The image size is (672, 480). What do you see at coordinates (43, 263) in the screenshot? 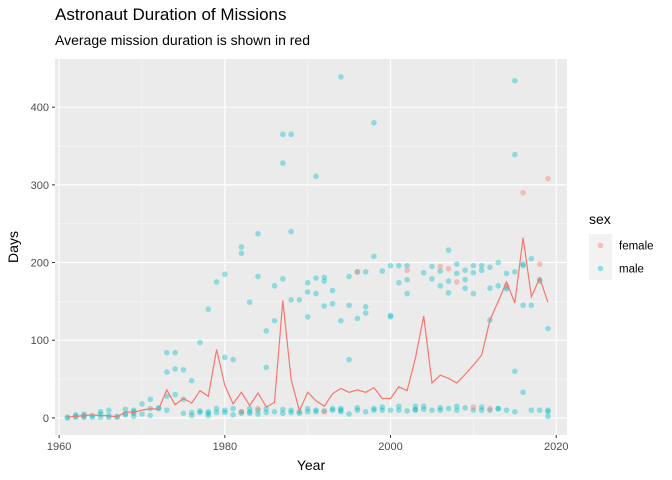
I see `y-axis-ticks: 0 100 200 300 400` at bounding box center [43, 263].